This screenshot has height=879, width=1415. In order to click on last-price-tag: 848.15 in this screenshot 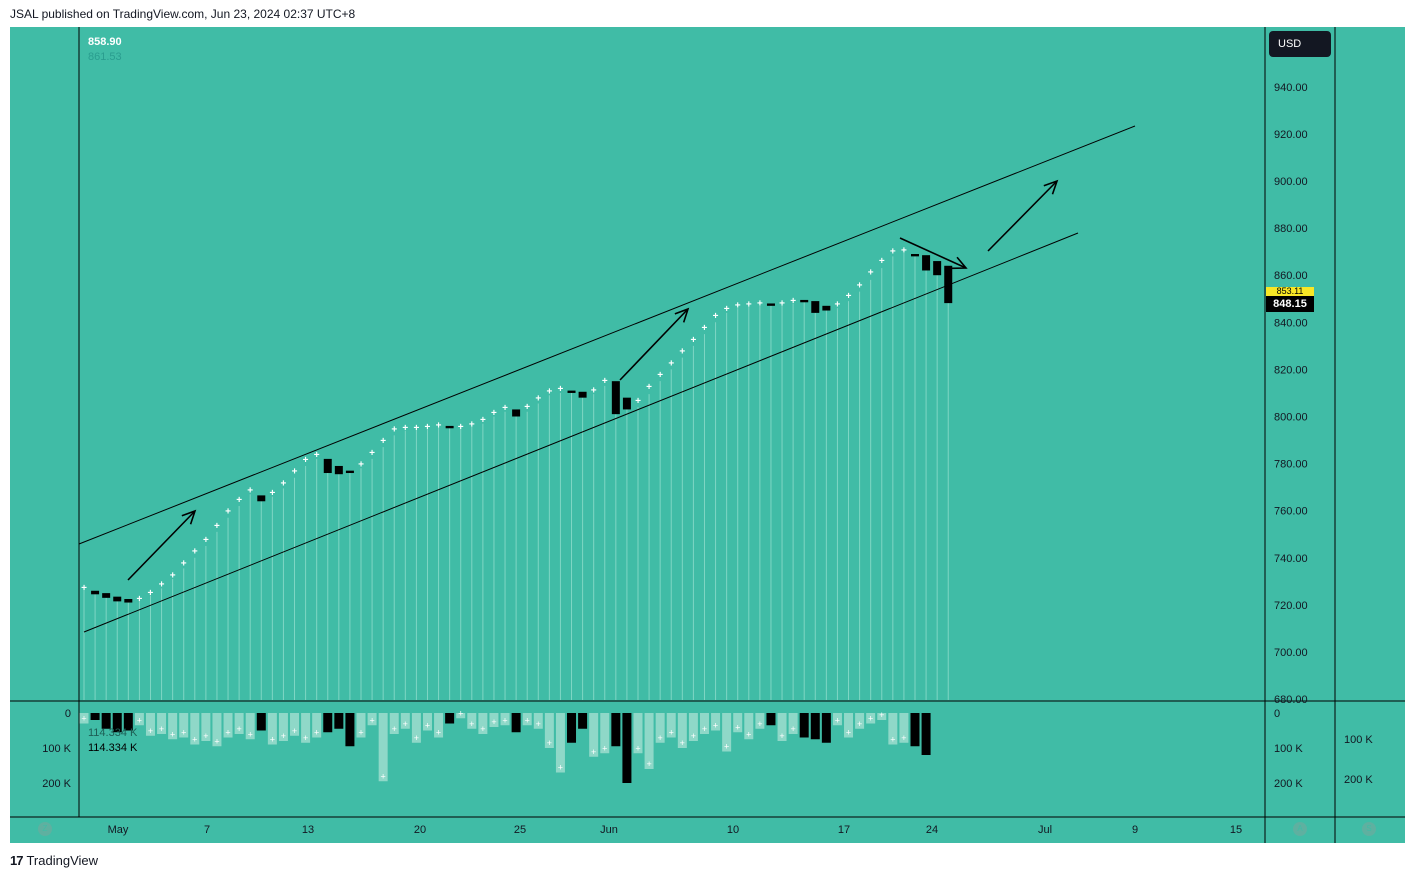, I will do `click(1290, 304)`.